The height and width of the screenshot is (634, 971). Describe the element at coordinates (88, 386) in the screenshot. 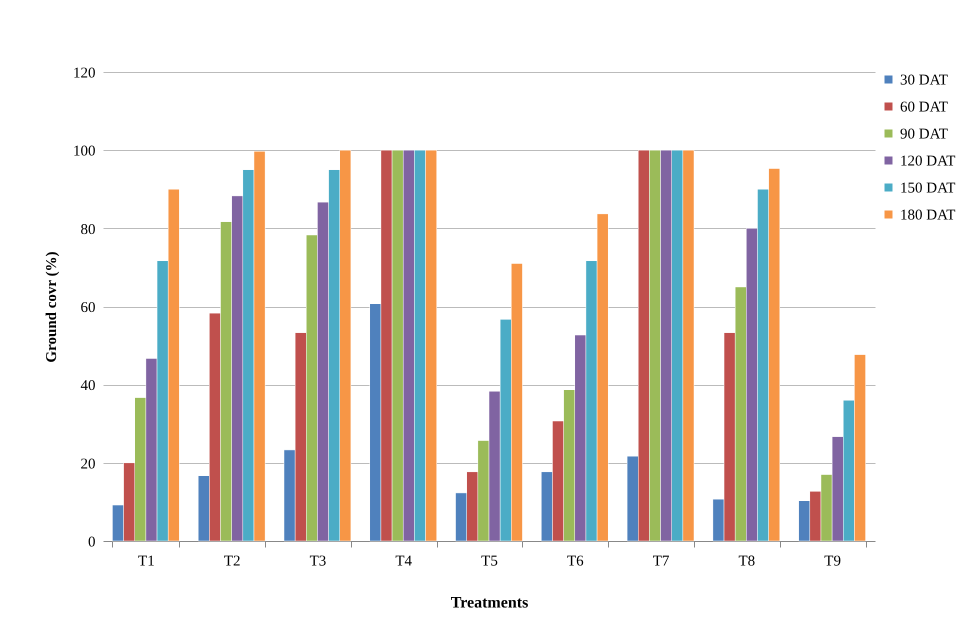

I see `y-tick-label: 40` at that location.